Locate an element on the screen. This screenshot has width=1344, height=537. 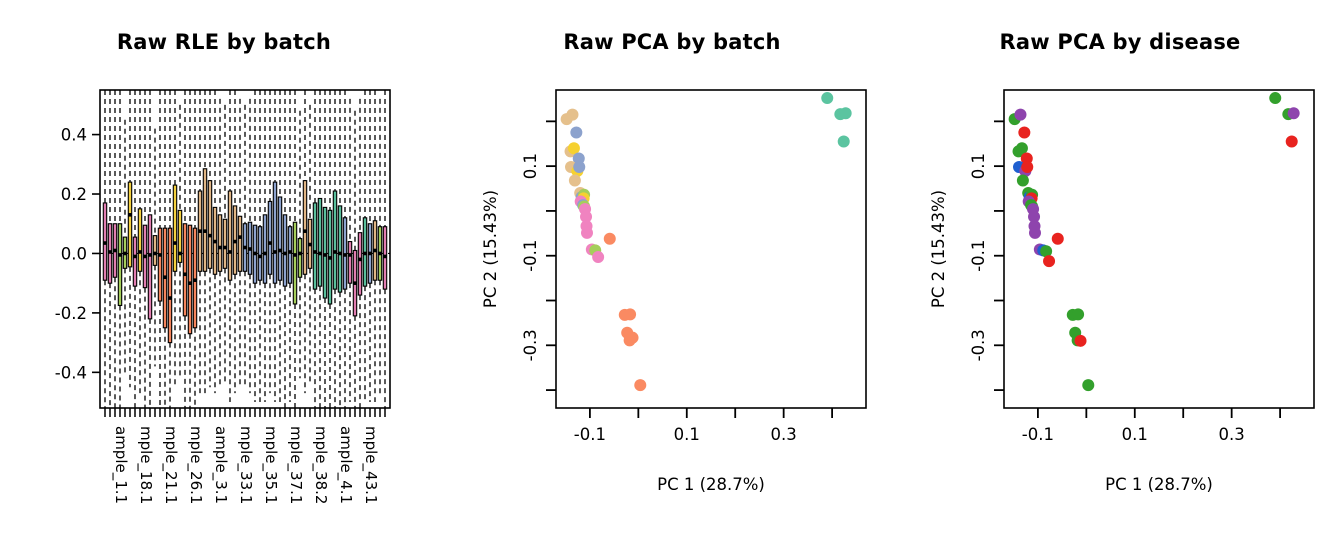
y-tick-label: -0.4 is located at coordinates (71, 372).